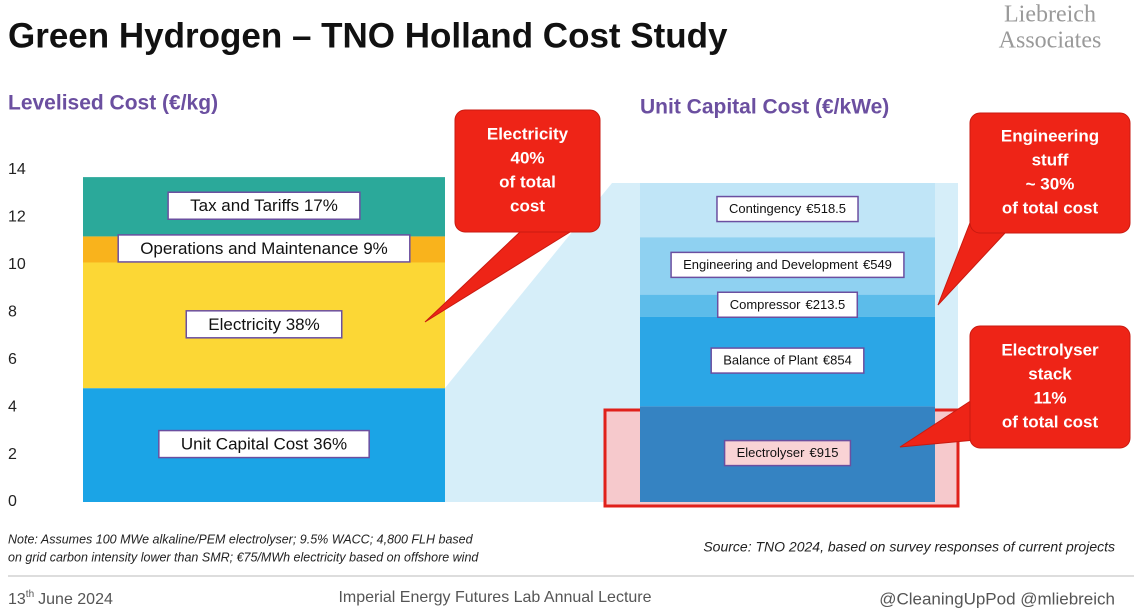 The image size is (1142, 612). I want to click on y-tick-label: 10, so click(17, 264).